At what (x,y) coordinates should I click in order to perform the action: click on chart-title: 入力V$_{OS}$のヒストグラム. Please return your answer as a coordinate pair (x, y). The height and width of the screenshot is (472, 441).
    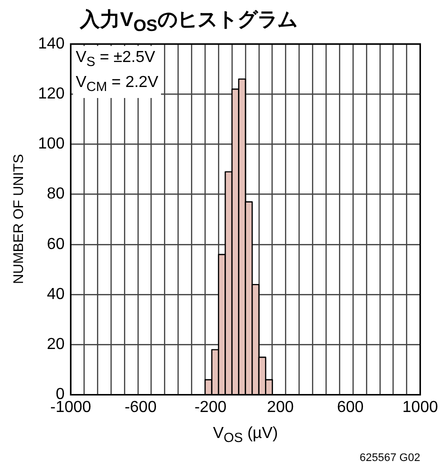
    Looking at the image, I should click on (189, 22).